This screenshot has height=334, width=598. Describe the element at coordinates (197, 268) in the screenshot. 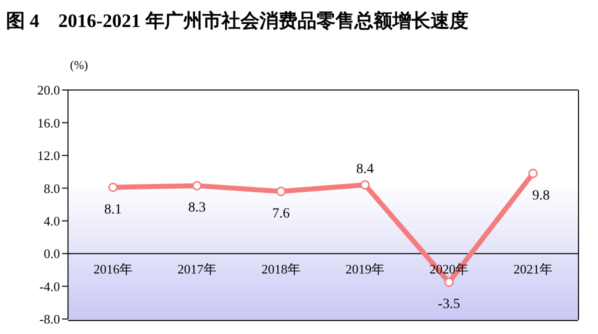

I see `x-tick-label: 2017年` at that location.